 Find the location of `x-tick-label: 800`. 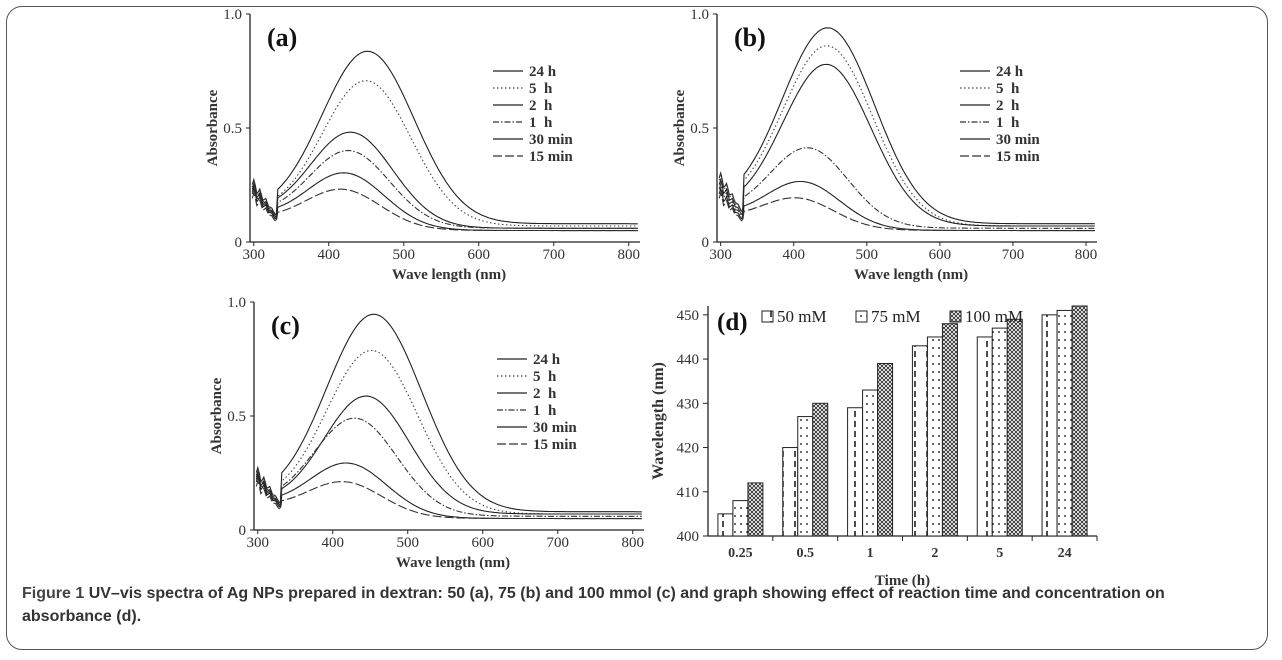

x-tick-label: 800 is located at coordinates (1086, 255).